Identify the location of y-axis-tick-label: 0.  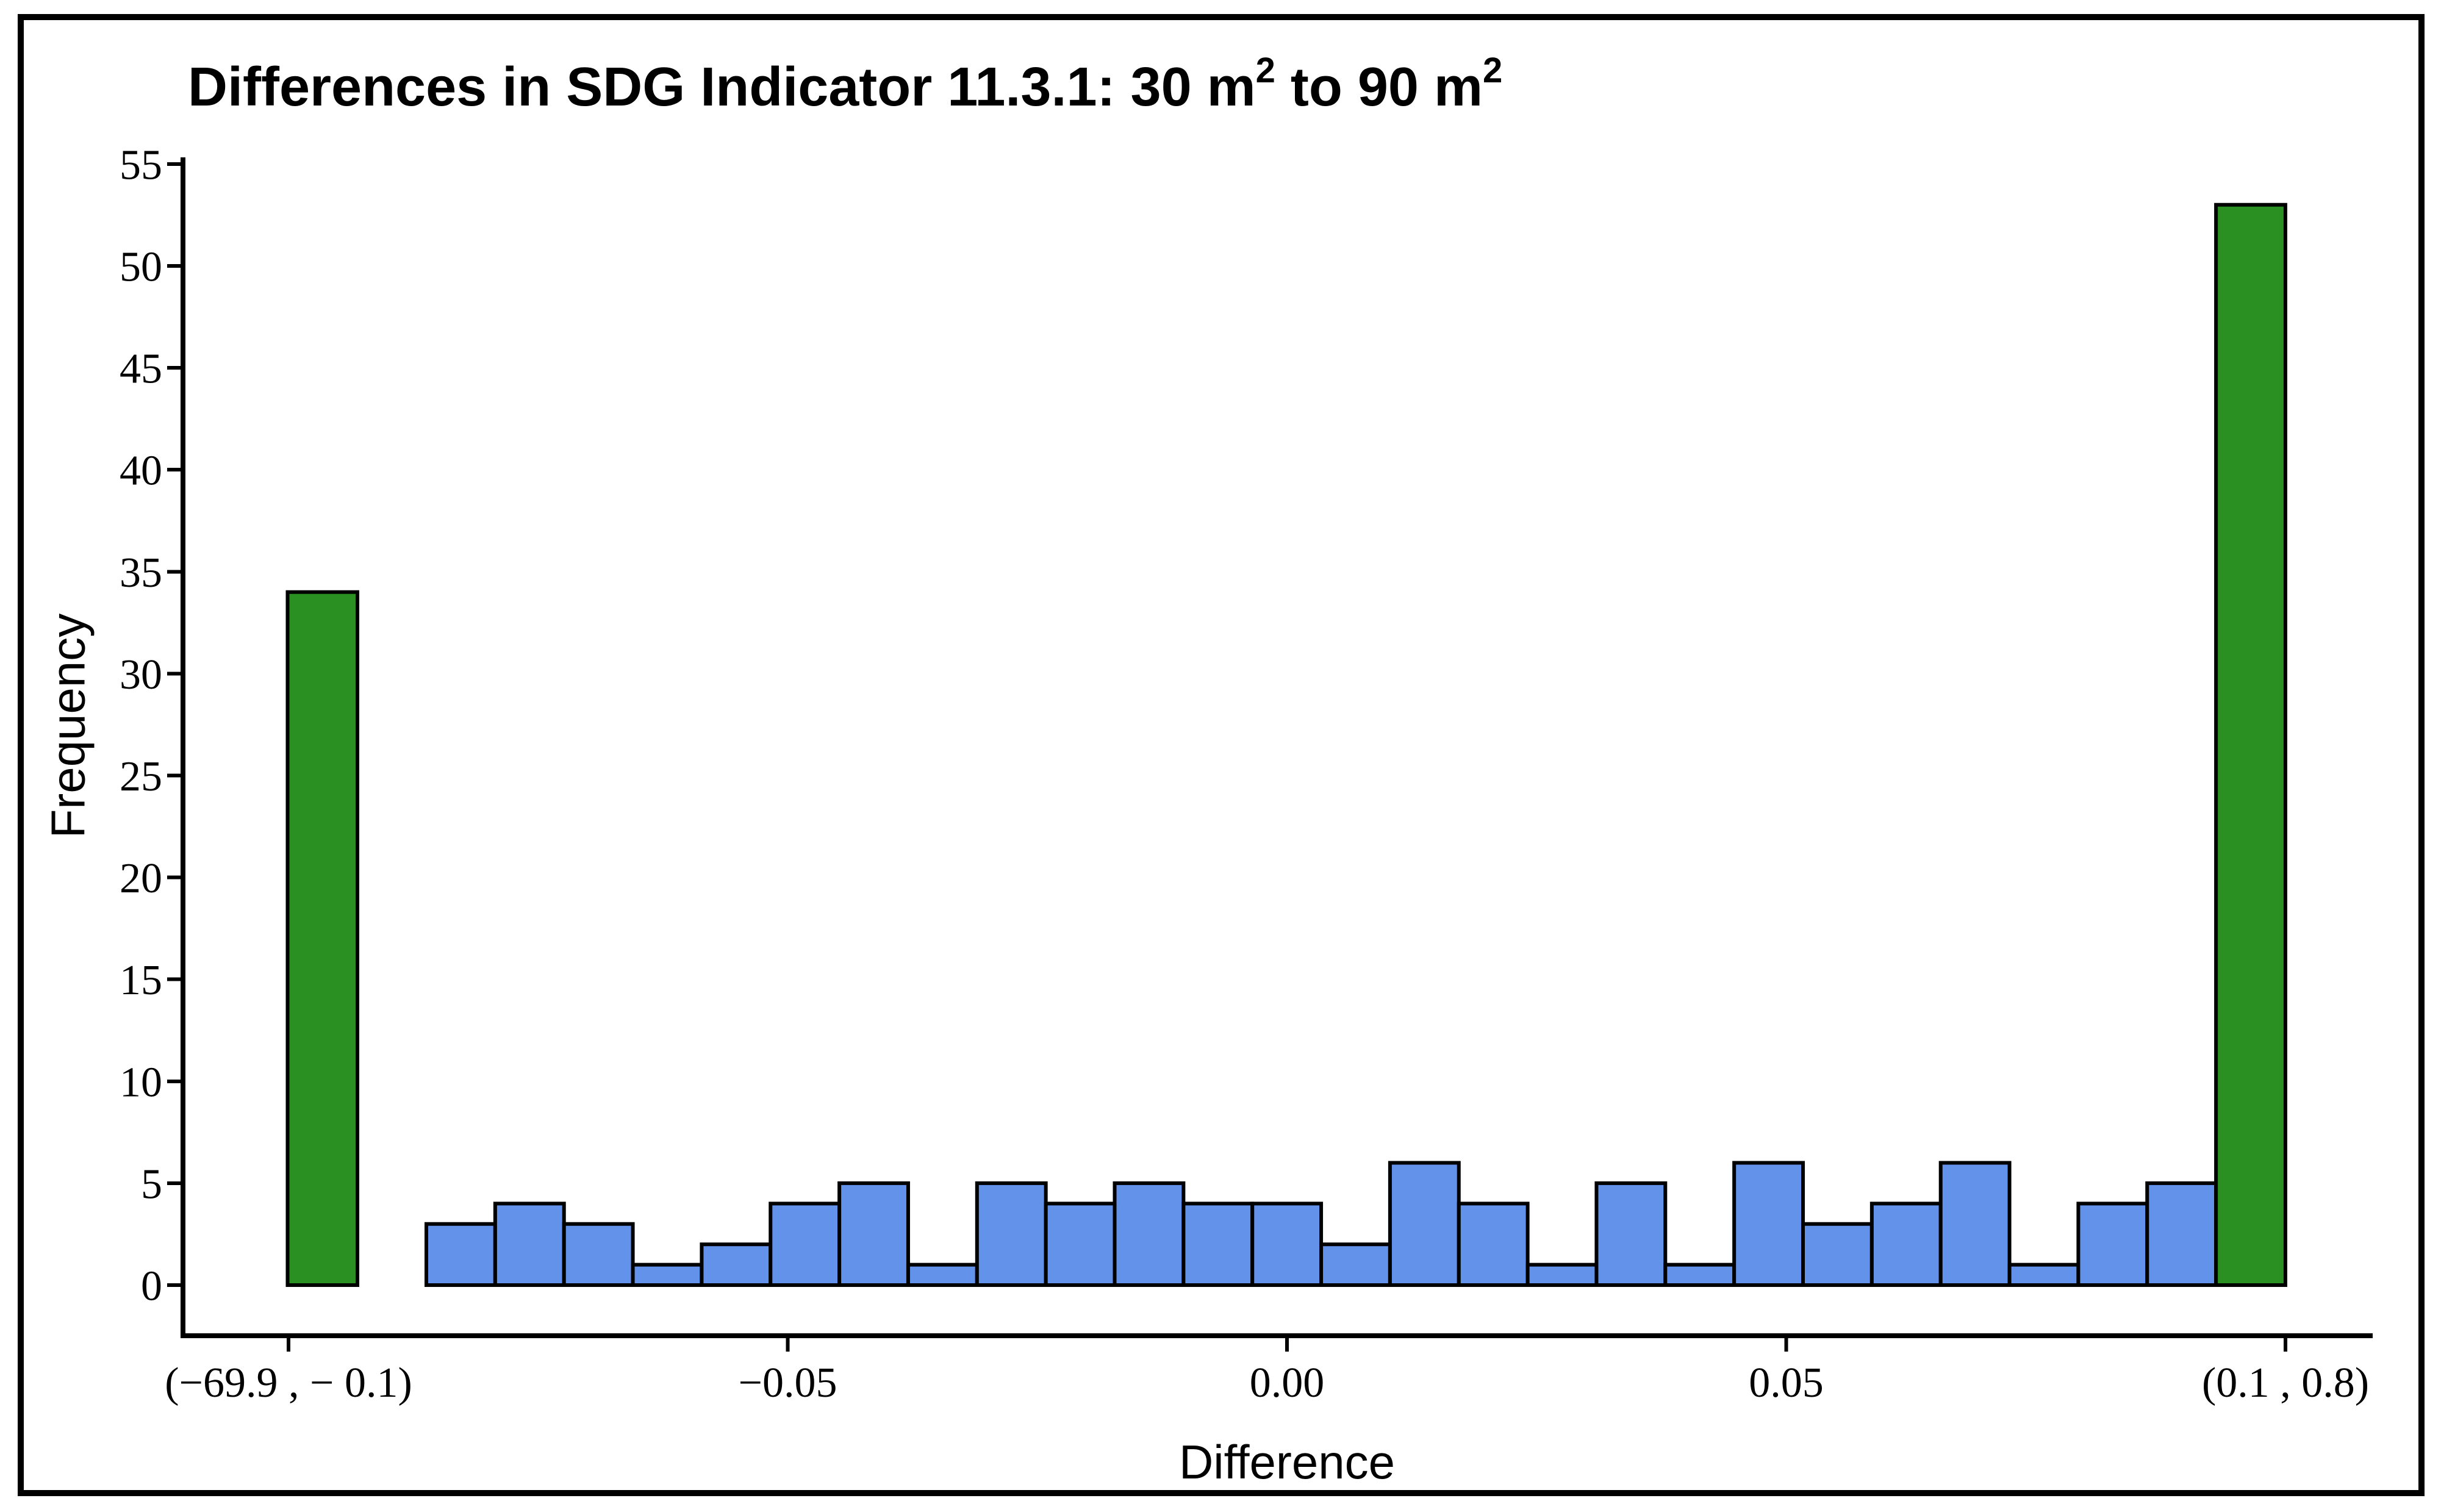
(151, 1286).